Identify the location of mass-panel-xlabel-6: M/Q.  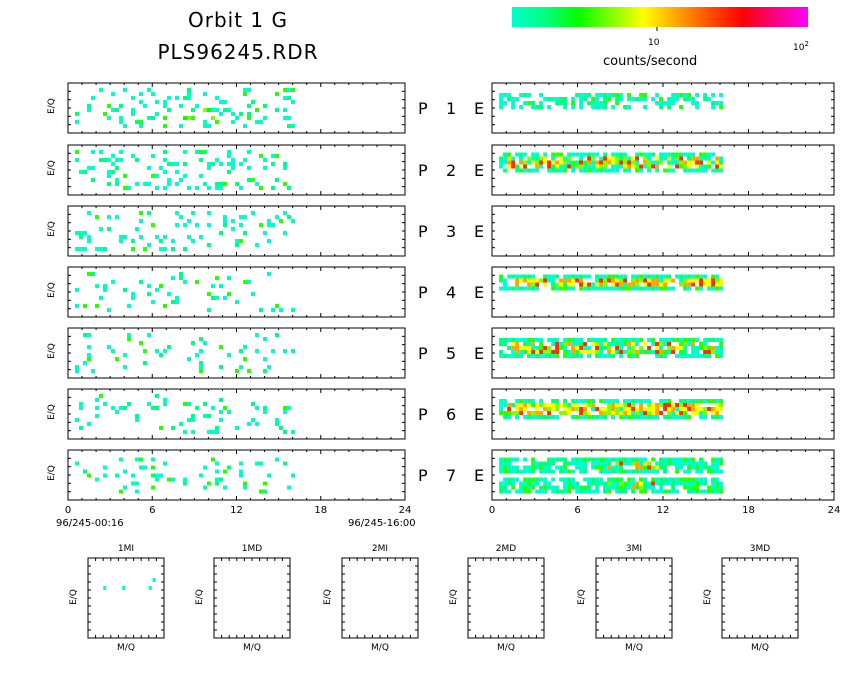
(760, 648).